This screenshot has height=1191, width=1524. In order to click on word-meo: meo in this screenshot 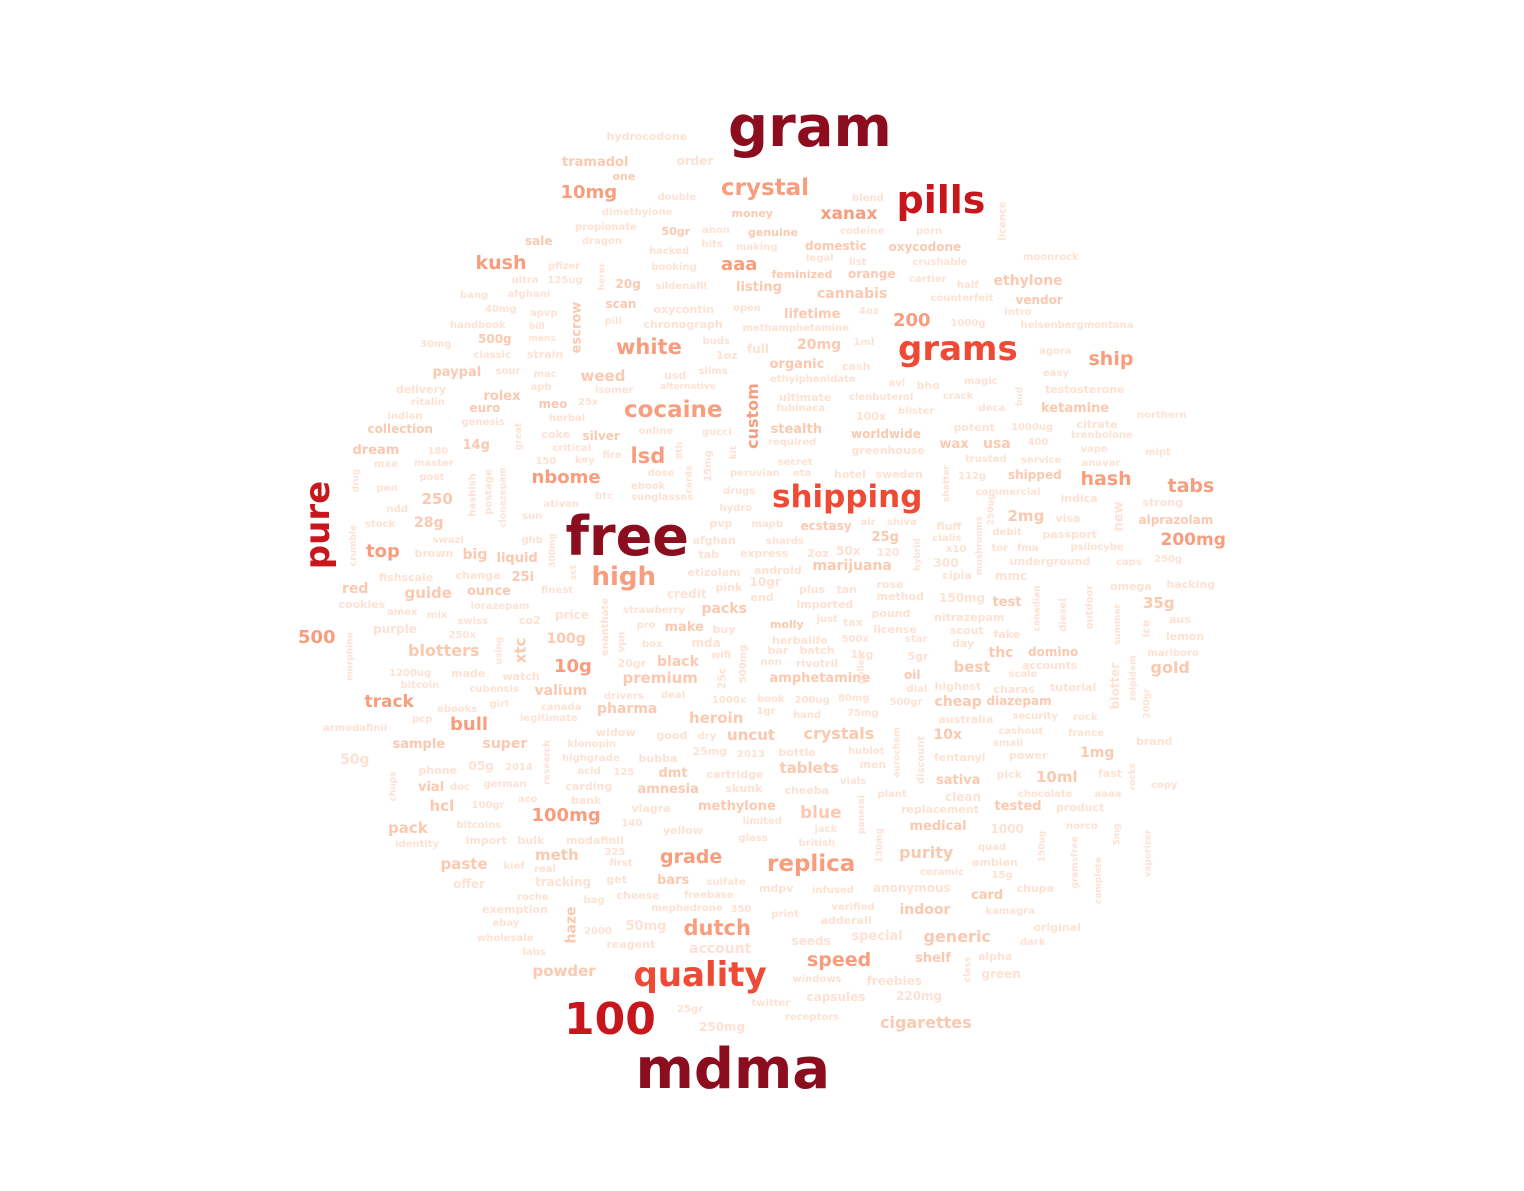, I will do `click(553, 404)`.